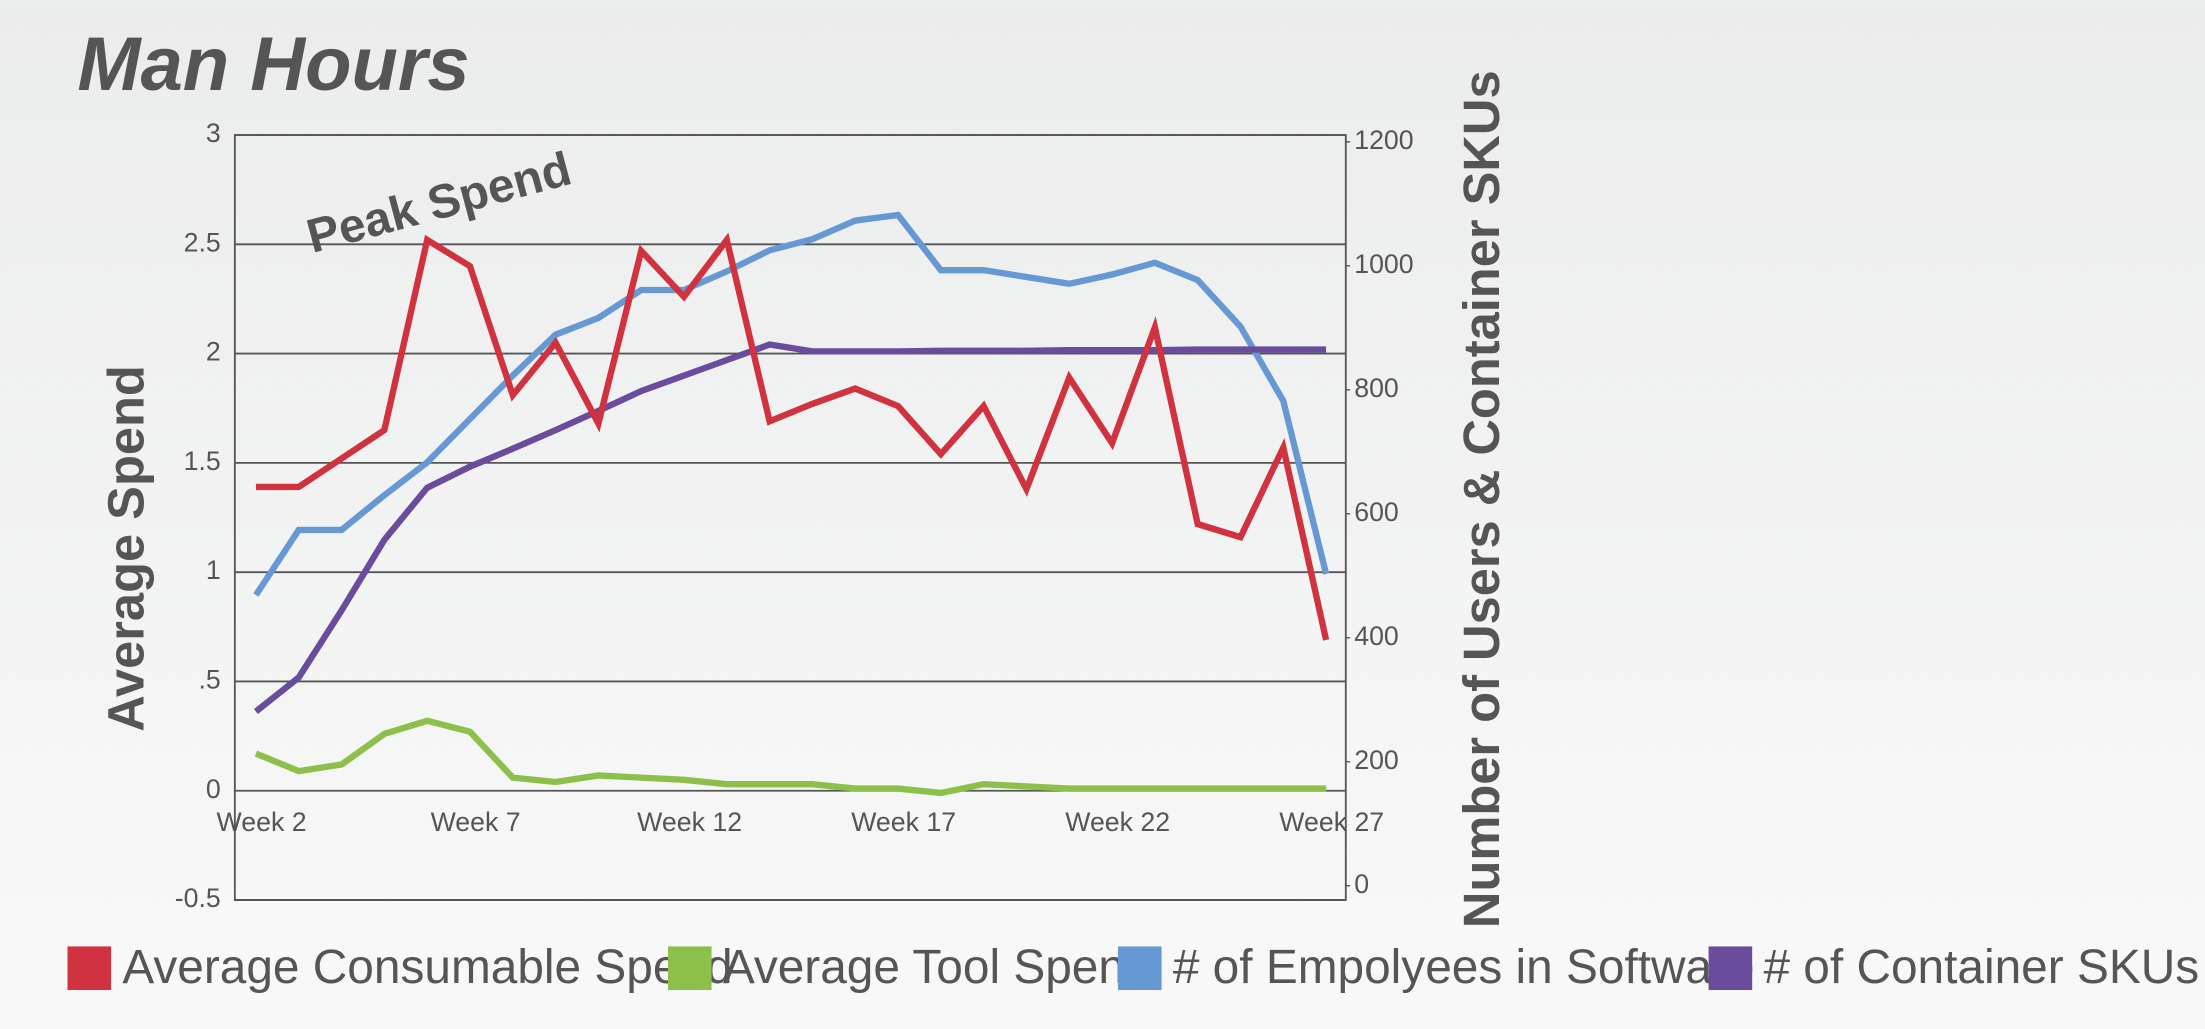 The height and width of the screenshot is (1029, 2205). Describe the element at coordinates (689, 822) in the screenshot. I see `x-tick-label: Week 12` at that location.